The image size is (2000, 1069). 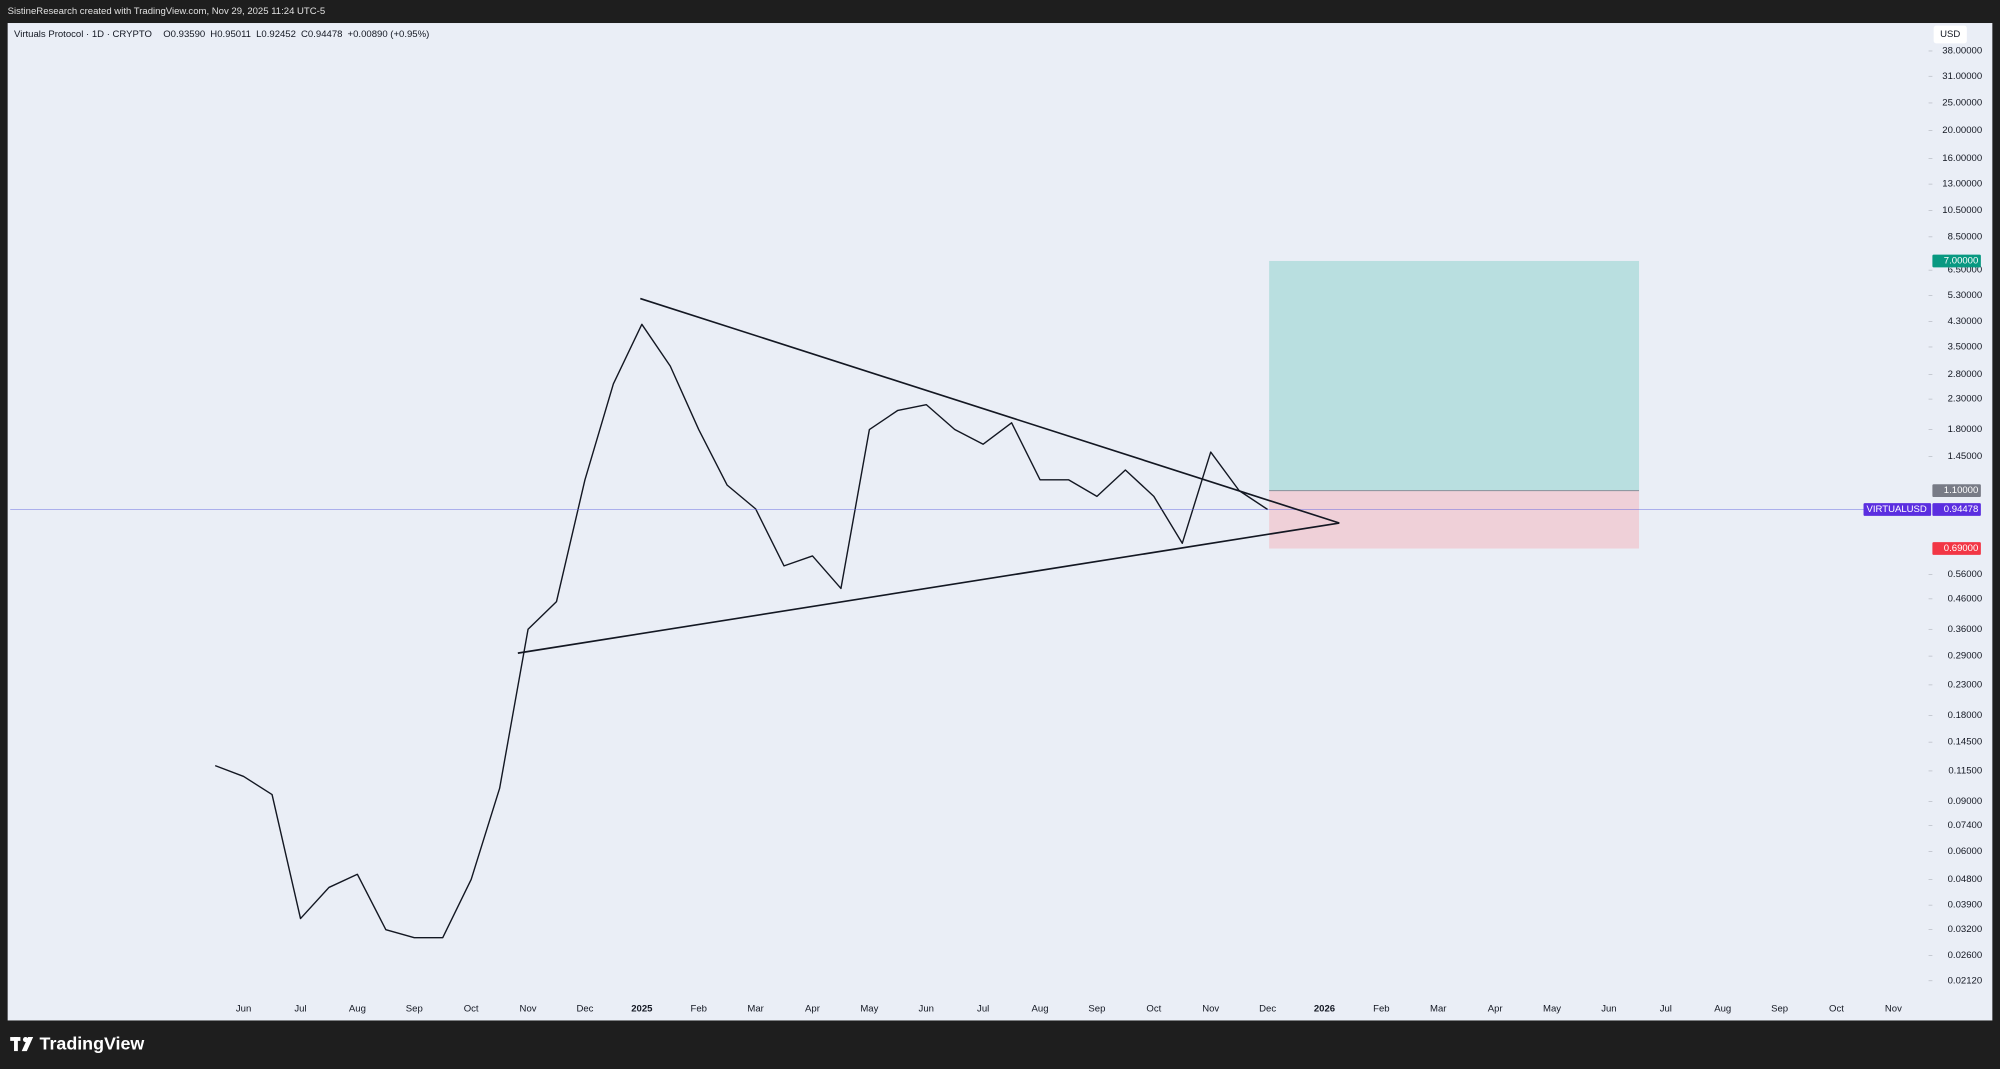 What do you see at coordinates (1965, 851) in the screenshot?
I see `y-tick-label: 0.06000` at bounding box center [1965, 851].